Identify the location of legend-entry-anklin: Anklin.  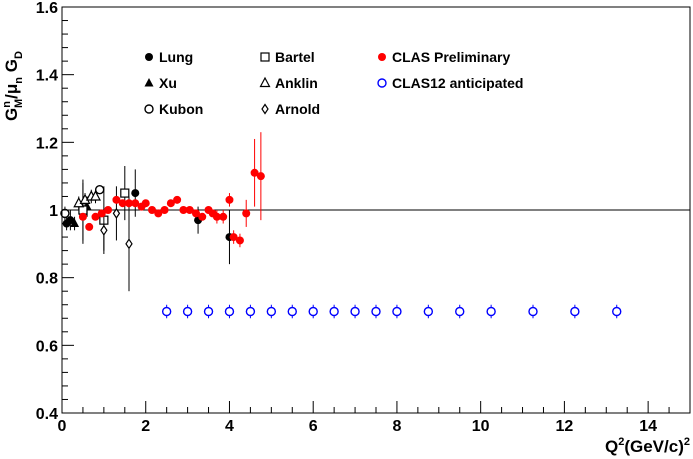
(288, 83).